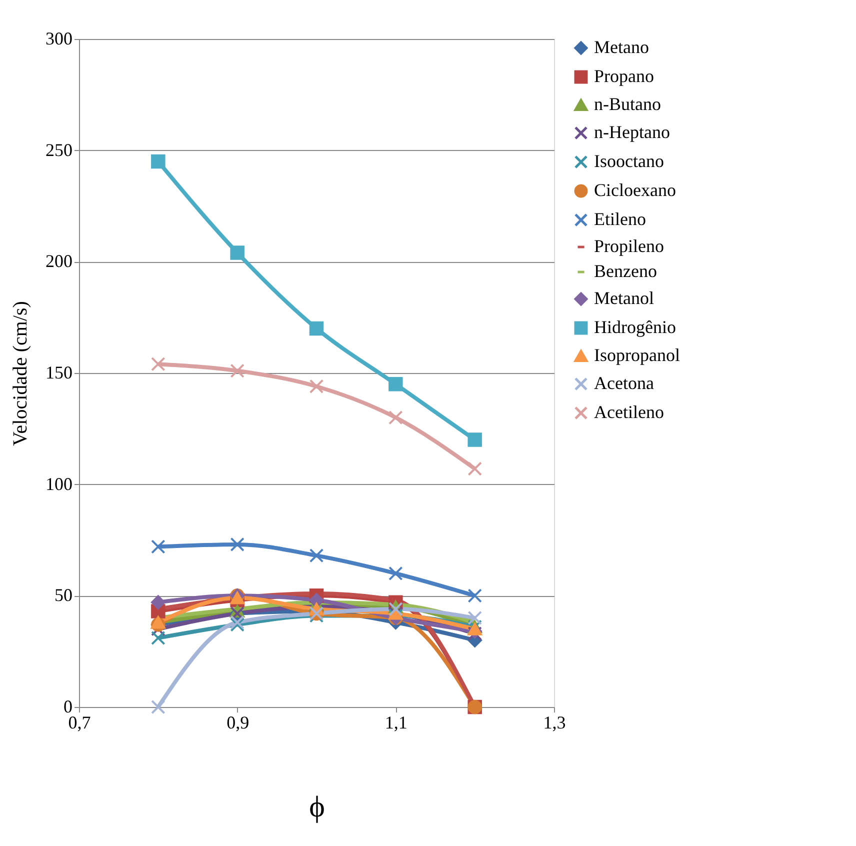 This screenshot has width=856, height=846. What do you see at coordinates (63, 595) in the screenshot?
I see `y-tick-label: 50` at bounding box center [63, 595].